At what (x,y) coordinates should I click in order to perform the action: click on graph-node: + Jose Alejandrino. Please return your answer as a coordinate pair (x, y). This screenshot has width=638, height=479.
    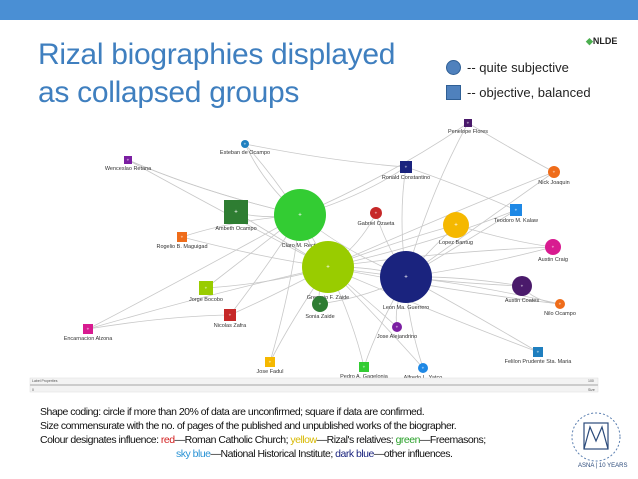
    Looking at the image, I should click on (397, 331).